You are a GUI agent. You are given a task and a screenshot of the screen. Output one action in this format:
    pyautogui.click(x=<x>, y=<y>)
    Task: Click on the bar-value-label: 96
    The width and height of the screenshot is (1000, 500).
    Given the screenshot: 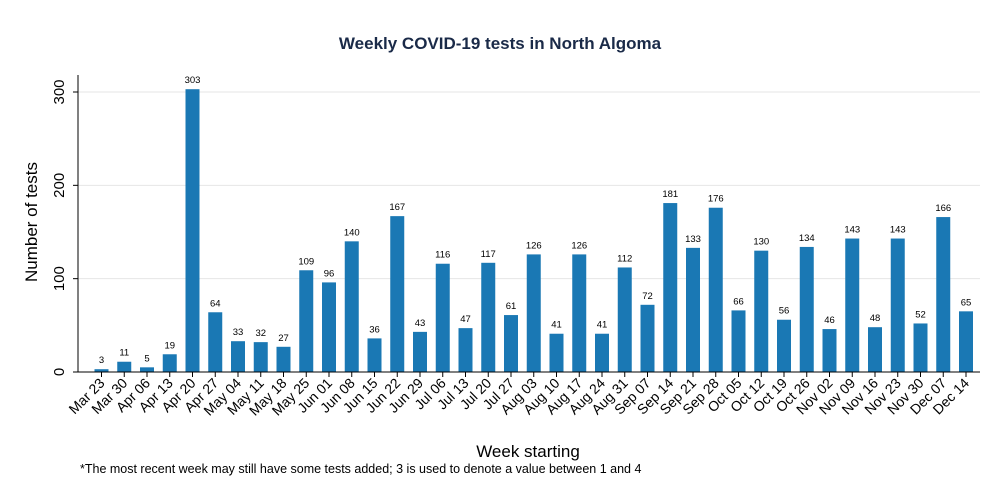 What is the action you would take?
    pyautogui.click(x=329, y=273)
    